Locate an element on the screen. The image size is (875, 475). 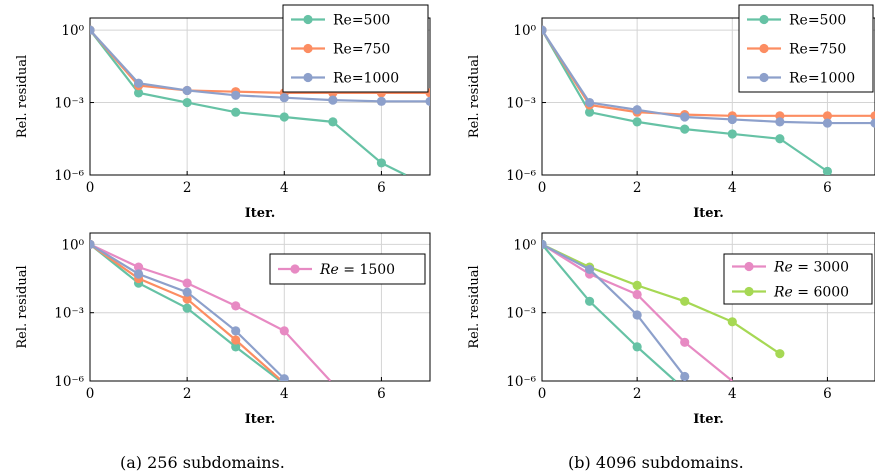
caption-left: (a) 256 subdomains. is located at coordinates (202, 462).